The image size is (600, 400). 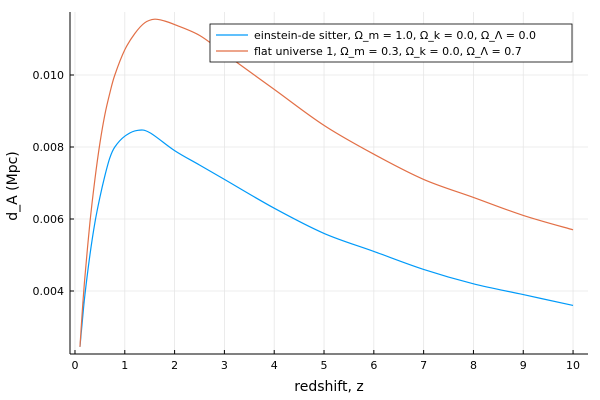 I want to click on y-tick-label: 0.010, so click(x=49, y=75).